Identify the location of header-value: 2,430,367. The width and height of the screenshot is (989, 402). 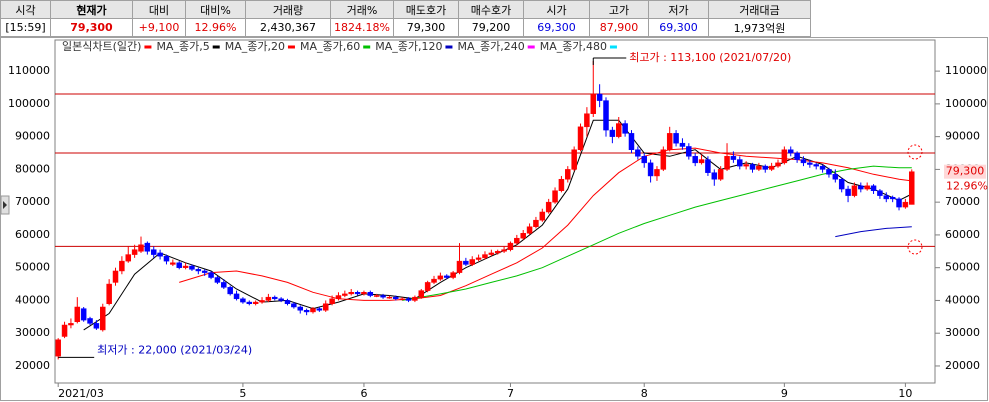
(288, 27).